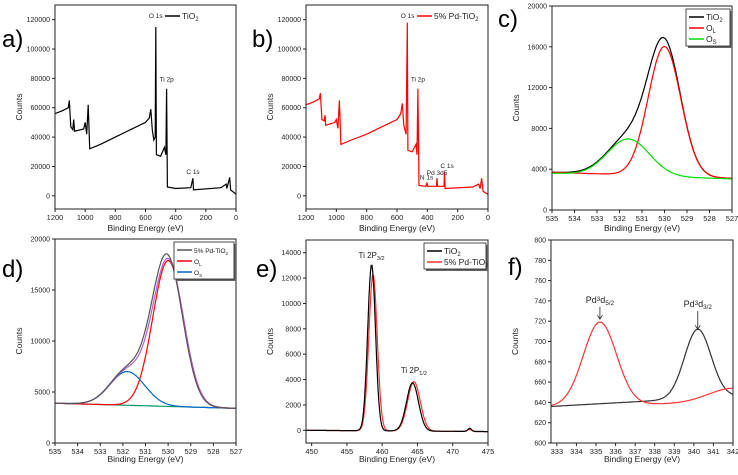  Describe the element at coordinates (55, 217) in the screenshot. I see `x-tick-label: 1200` at that location.